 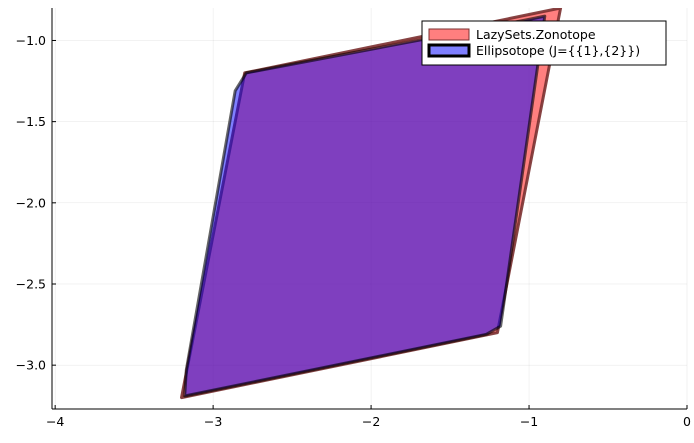 What do you see at coordinates (55, 421) in the screenshot?
I see `x-tick-label: −4` at bounding box center [55, 421].